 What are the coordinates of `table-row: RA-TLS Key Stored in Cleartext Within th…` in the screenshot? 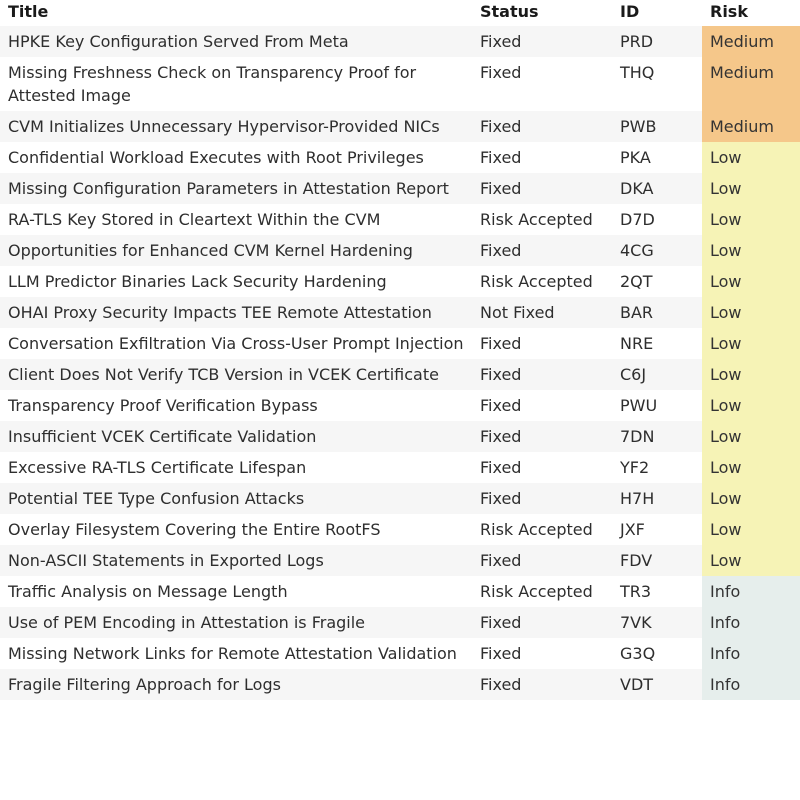 It's located at (400, 219).